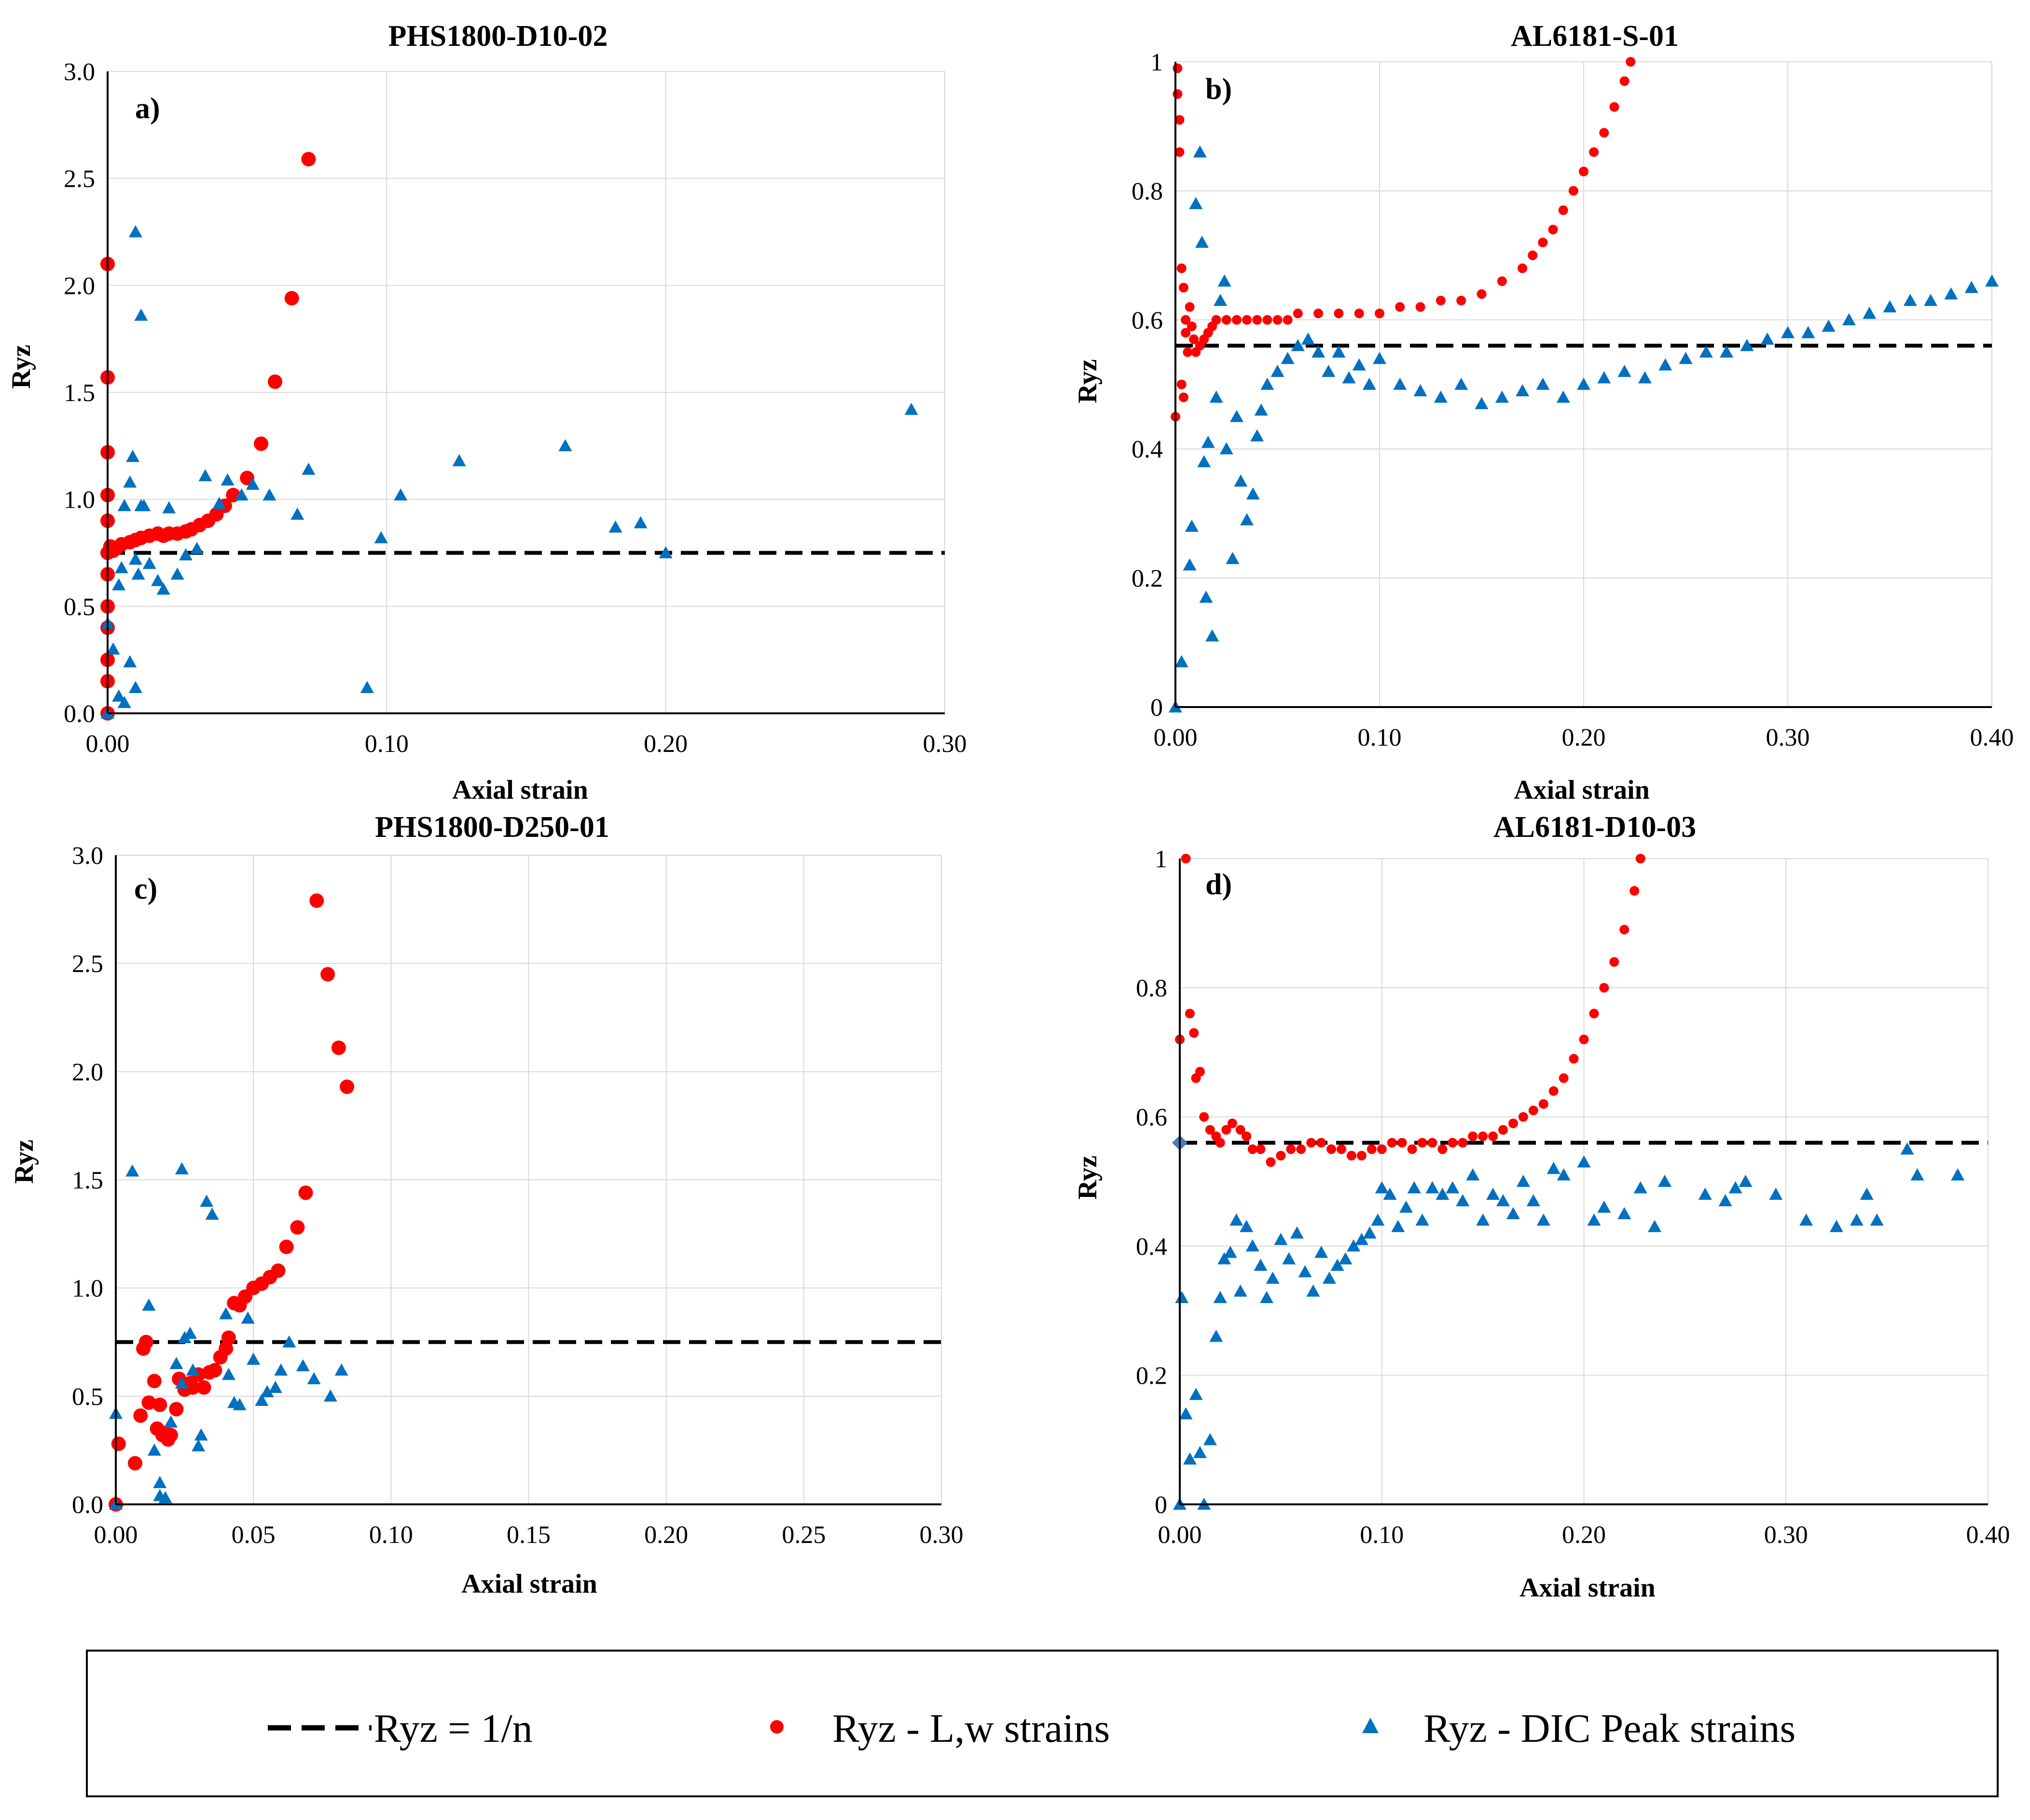 This screenshot has width=2030, height=1820. Describe the element at coordinates (1371, 1725) in the screenshot. I see `legend-triangle-swatch` at that location.